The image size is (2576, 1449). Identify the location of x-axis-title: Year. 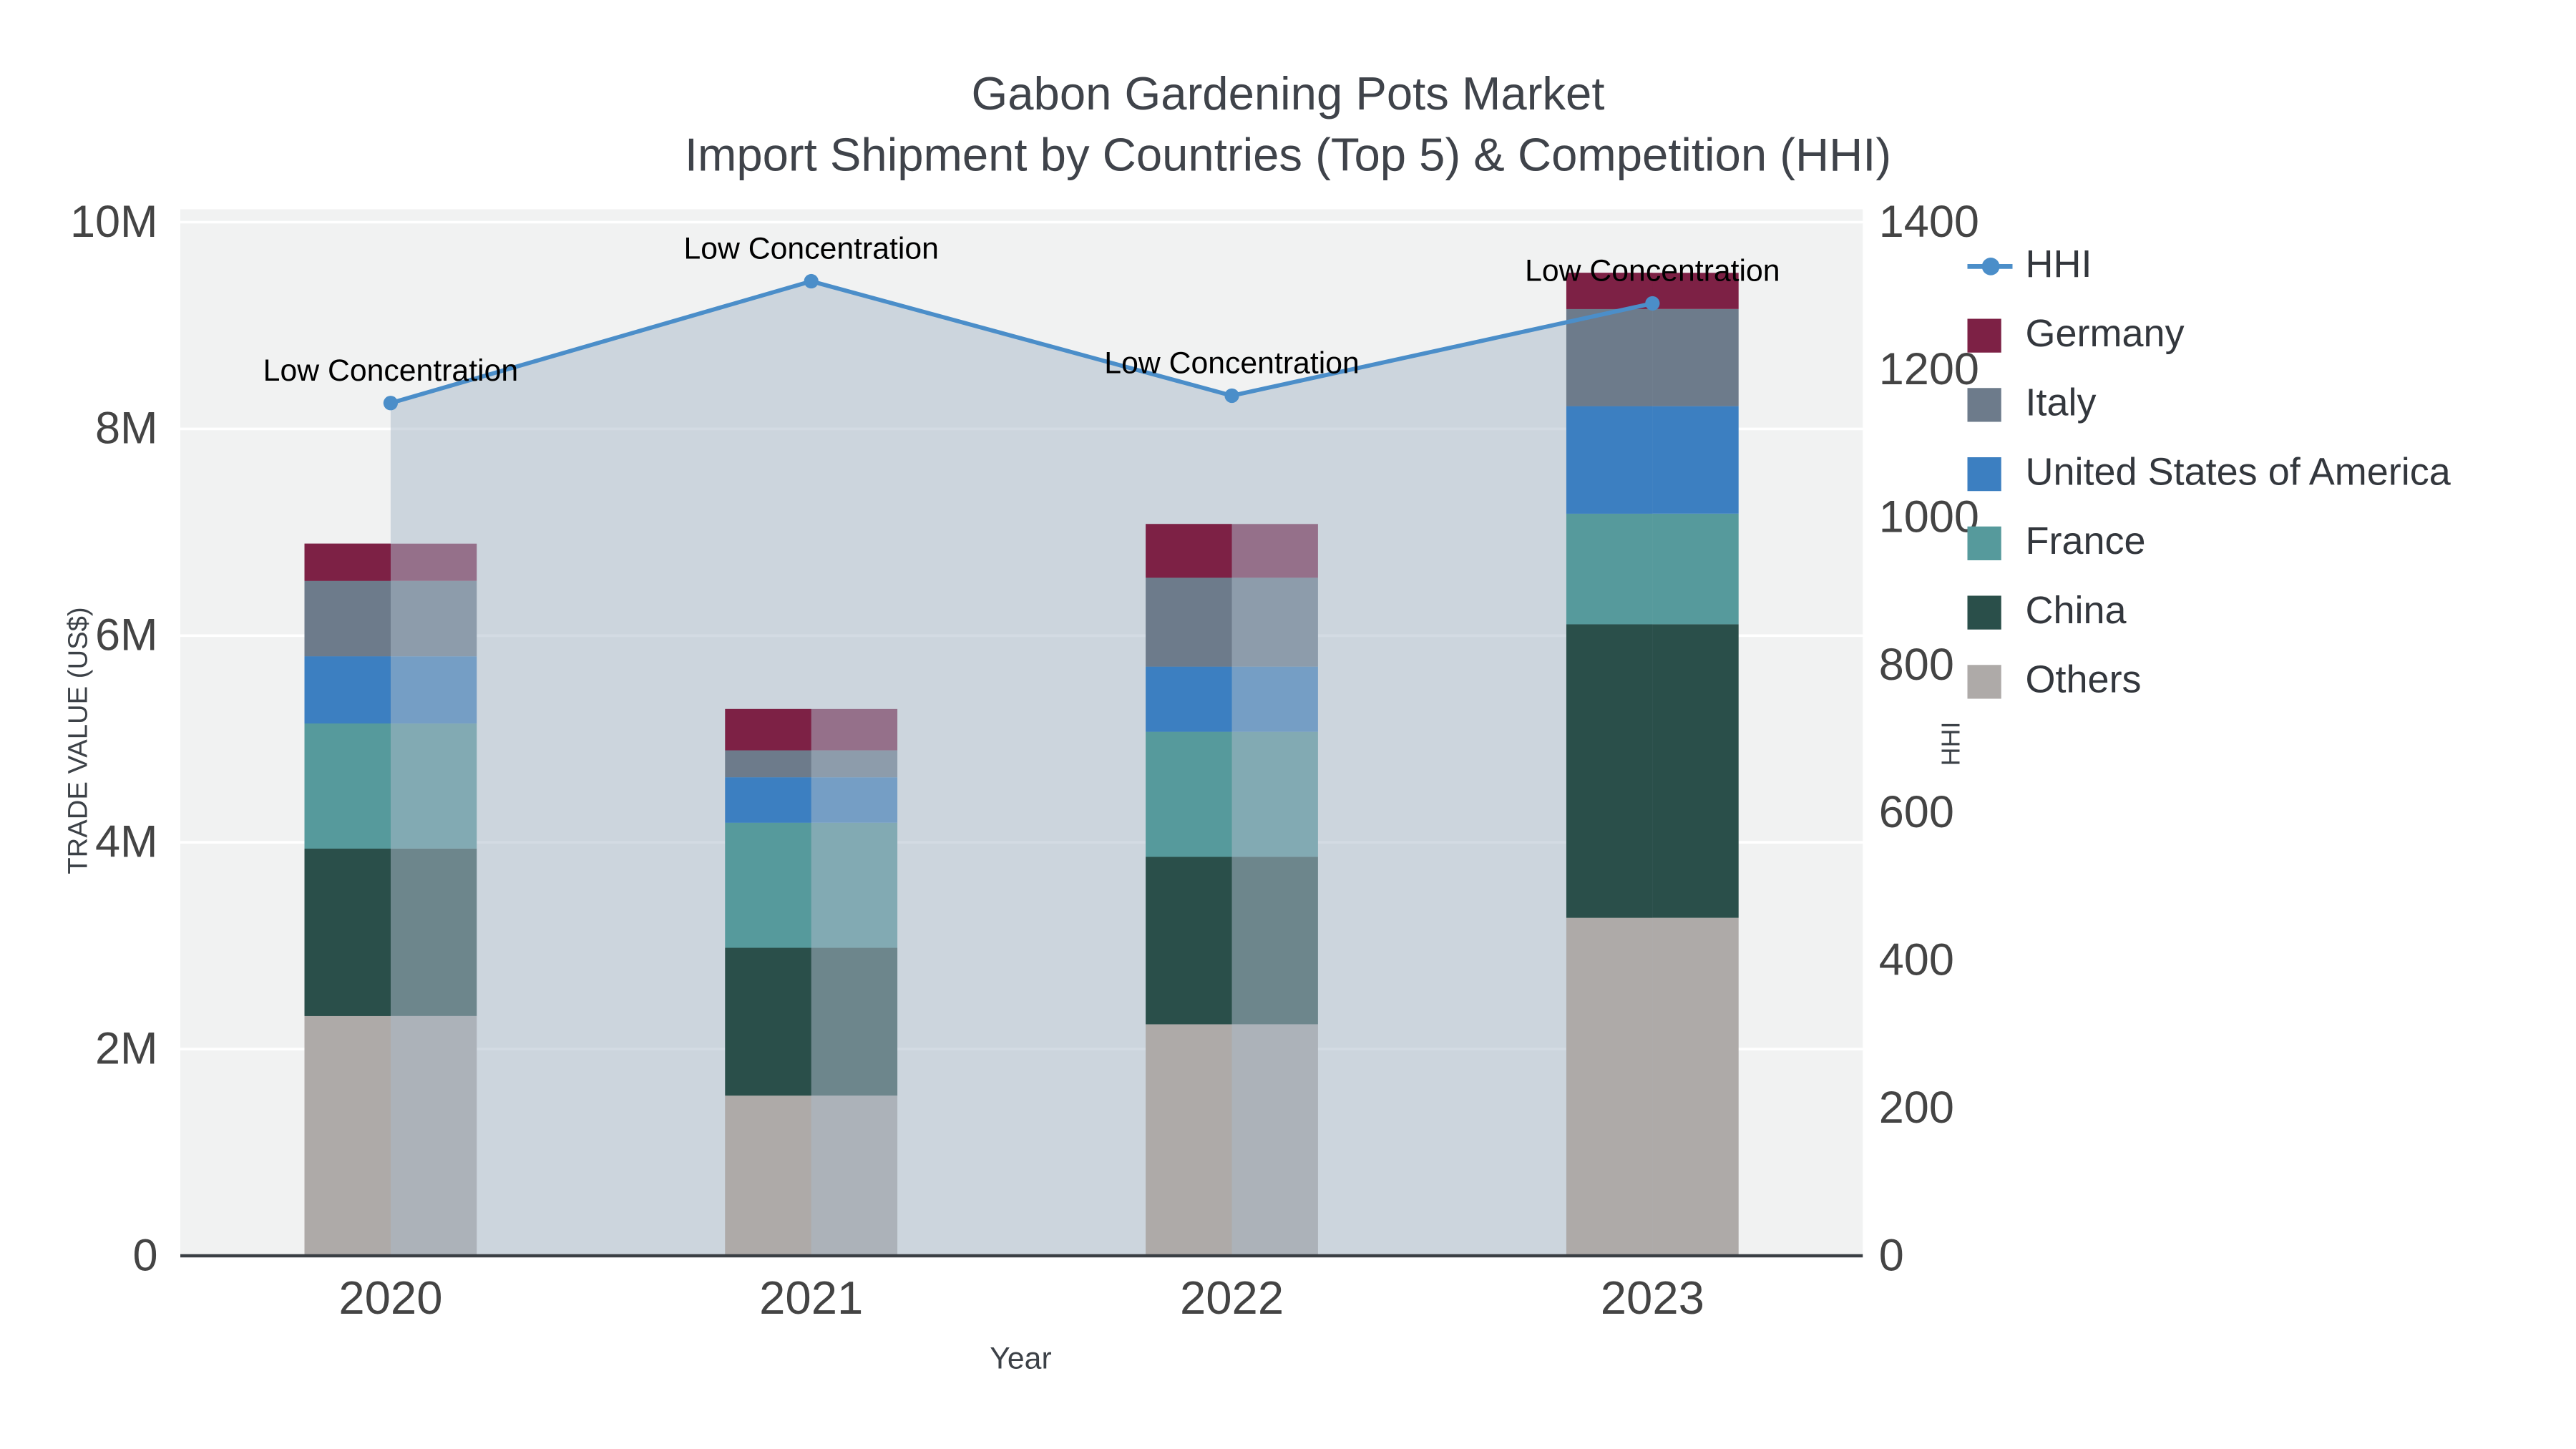
(1021, 1359).